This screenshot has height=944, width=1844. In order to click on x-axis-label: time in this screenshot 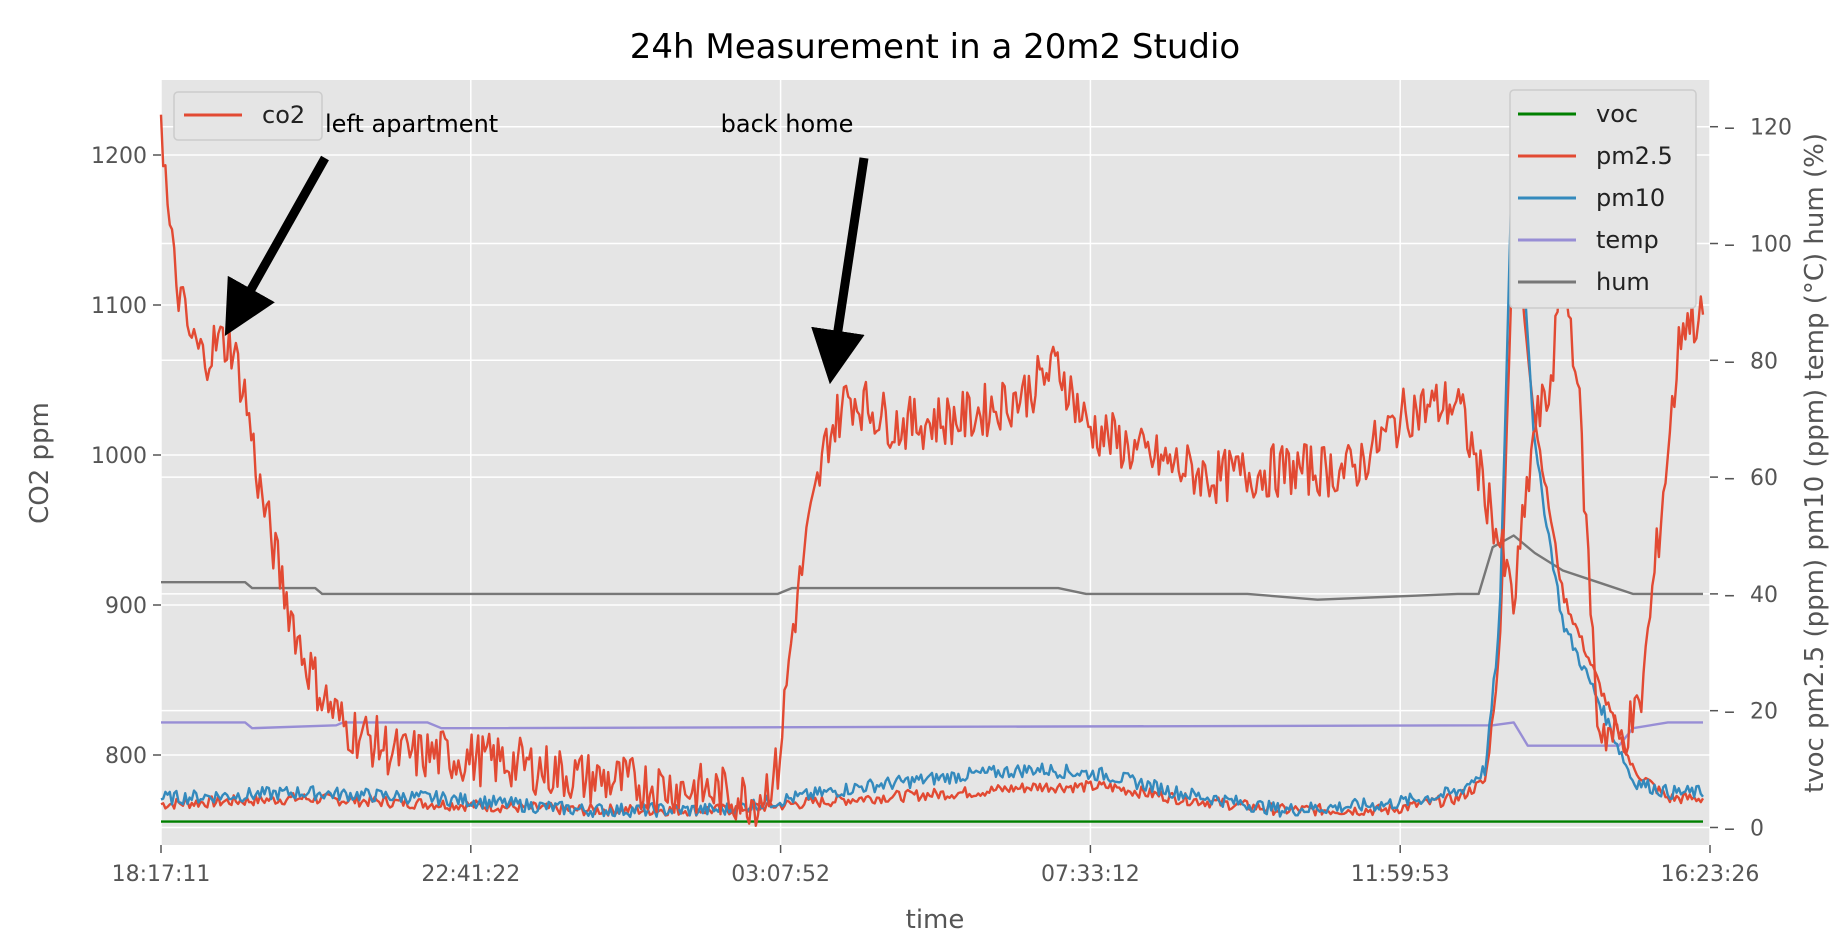, I will do `click(935, 920)`.